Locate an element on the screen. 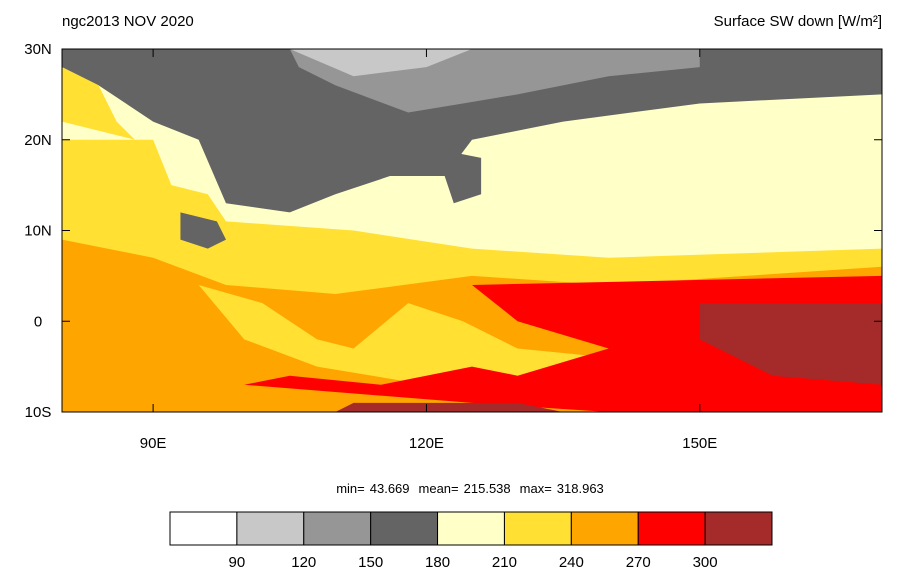  stat-value: 318.963 is located at coordinates (580, 488).